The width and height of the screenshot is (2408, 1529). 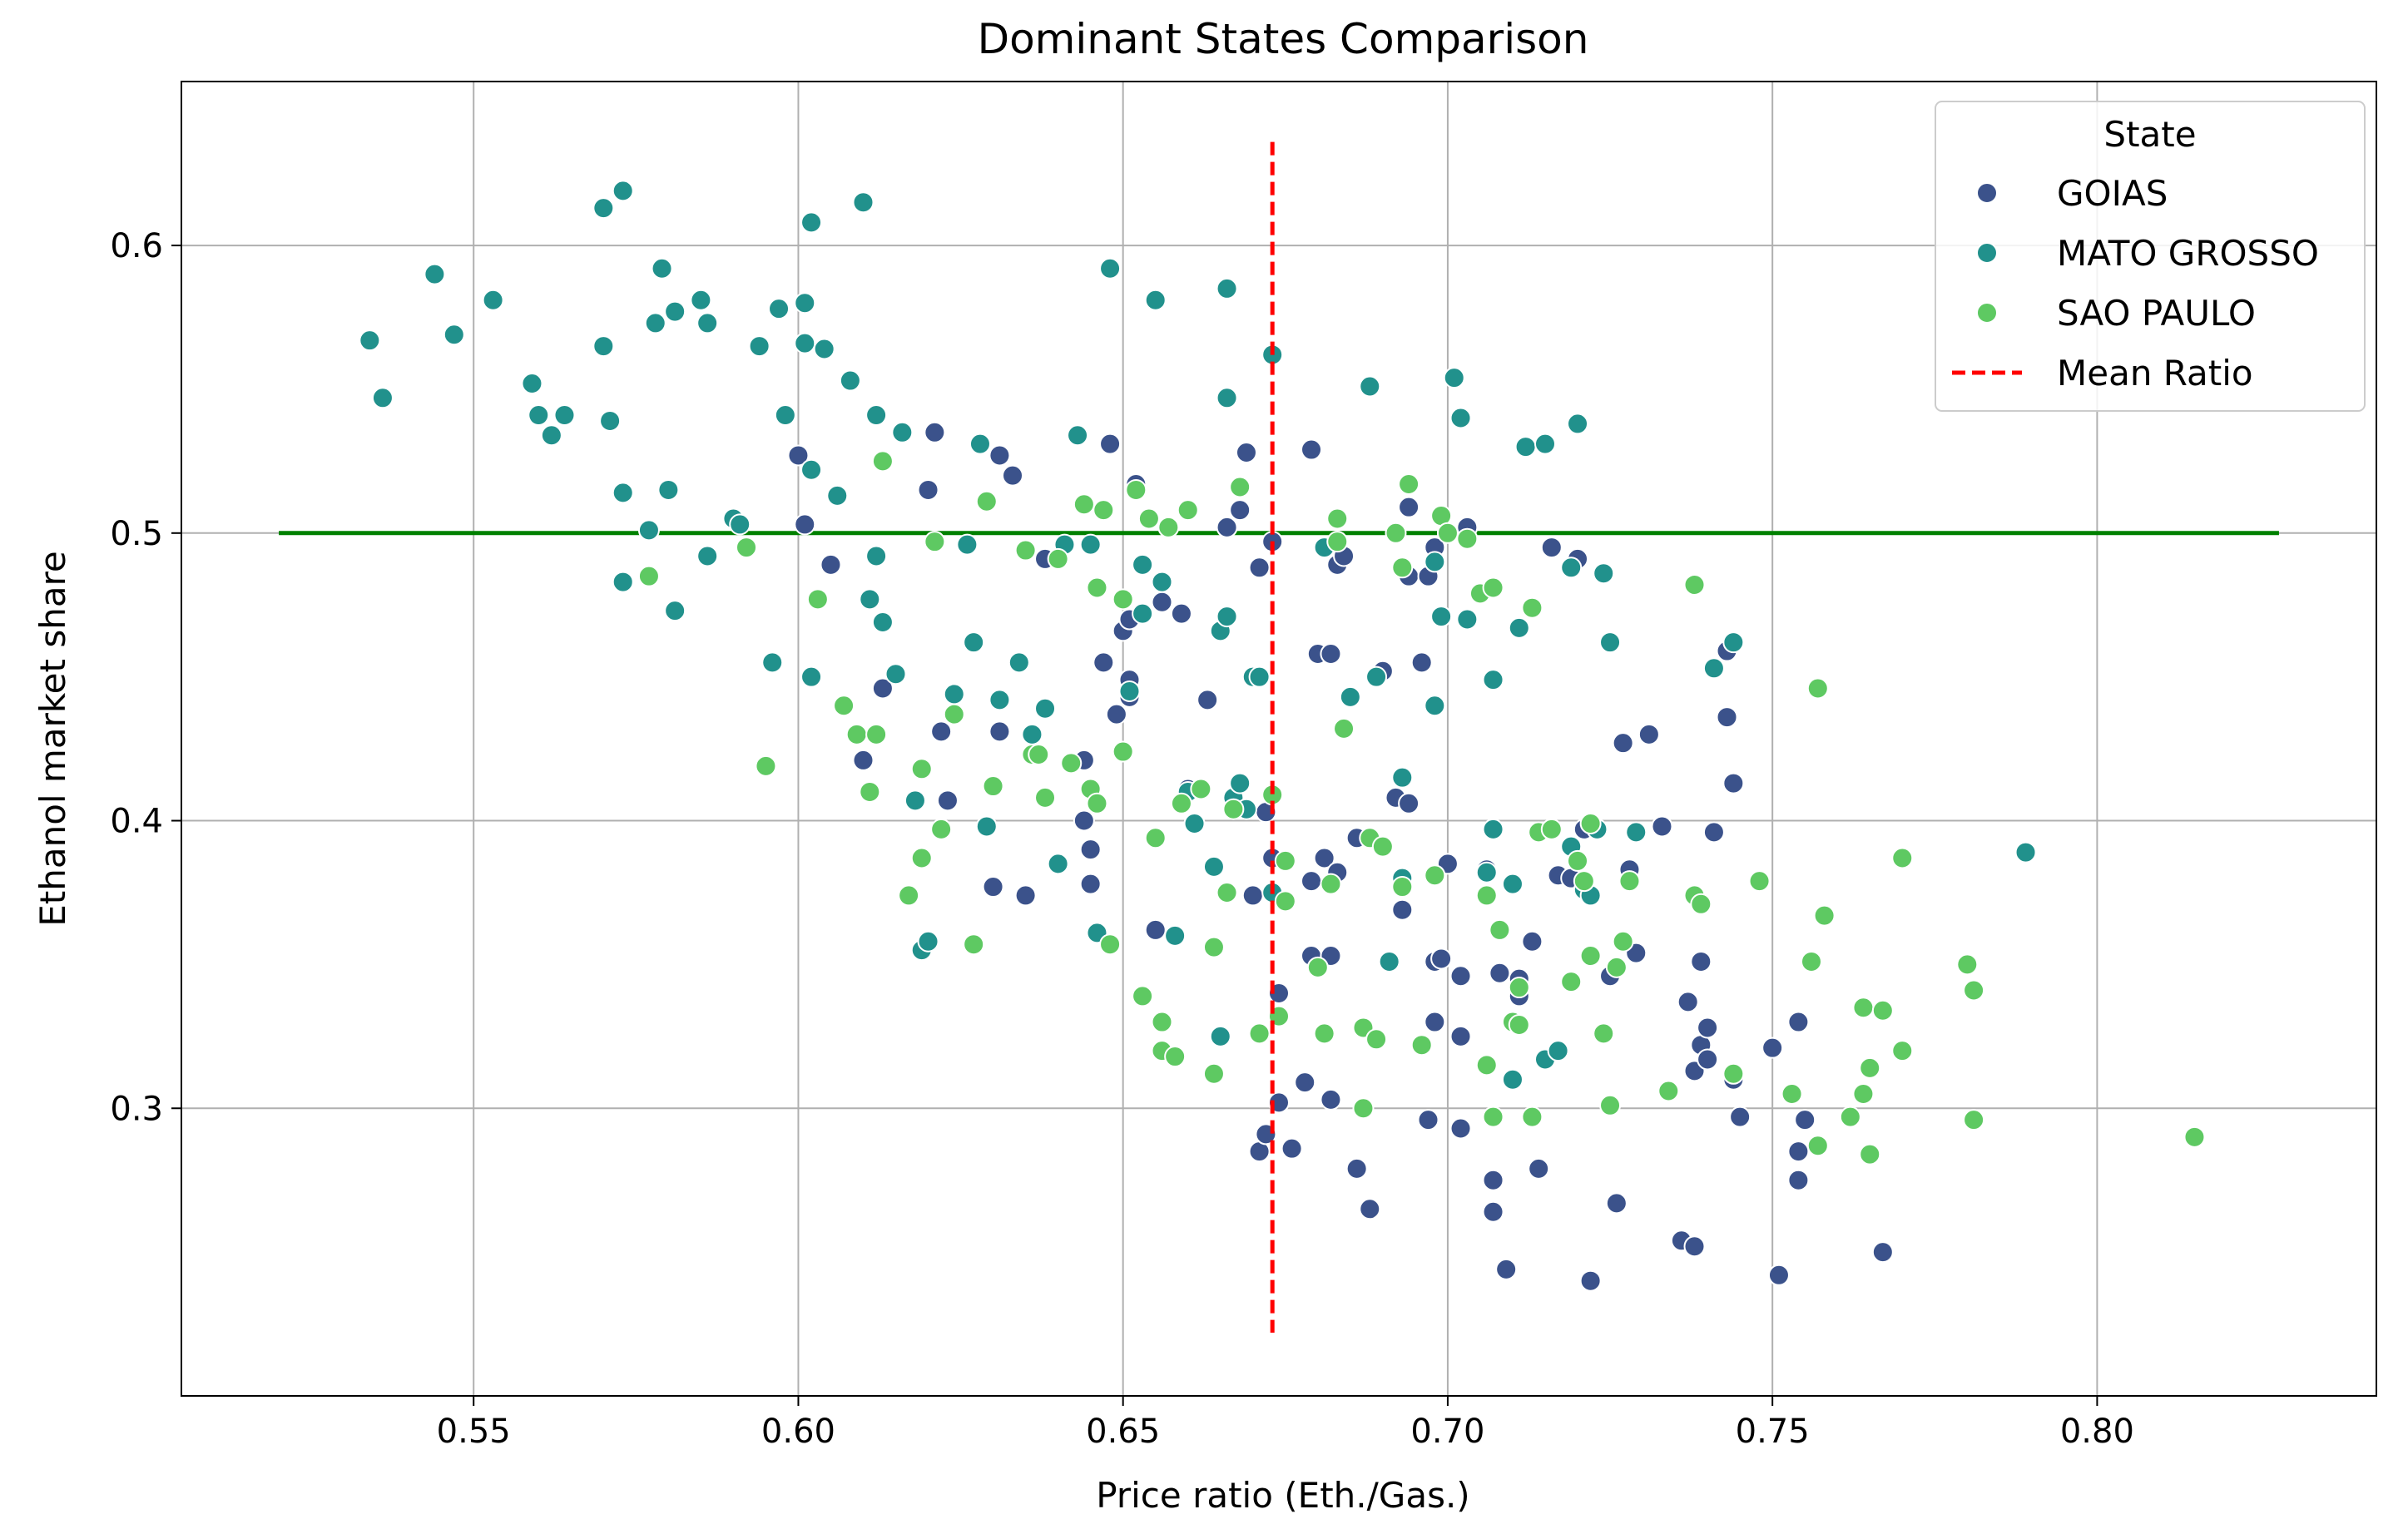 I want to click on x-tick-label: 0.80, so click(x=2097, y=1432).